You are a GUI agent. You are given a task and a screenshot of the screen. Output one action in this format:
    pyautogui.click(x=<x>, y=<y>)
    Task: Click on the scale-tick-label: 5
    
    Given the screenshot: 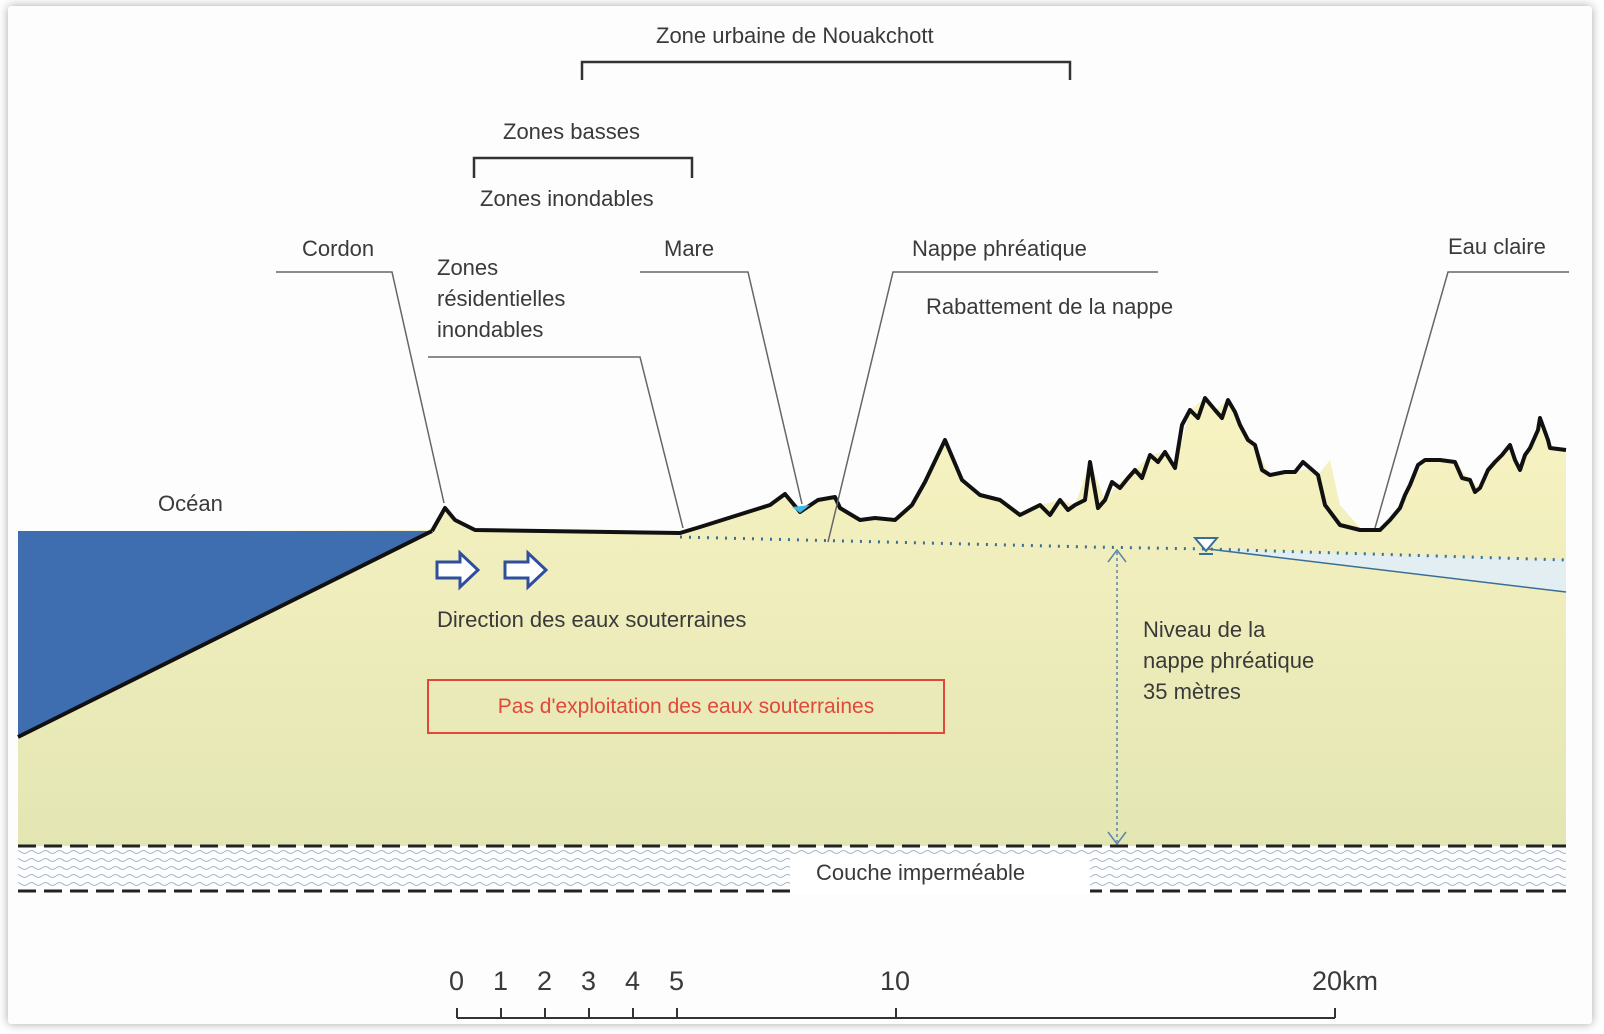 What is the action you would take?
    pyautogui.click(x=677, y=981)
    